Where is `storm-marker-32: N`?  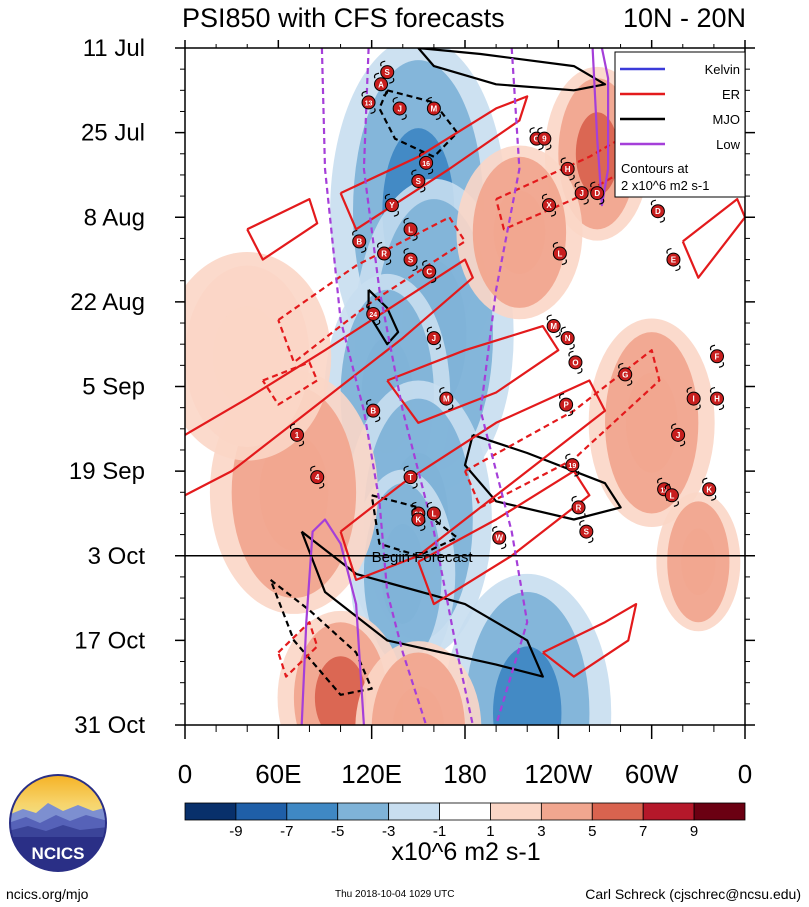 storm-marker-32: N is located at coordinates (567, 338).